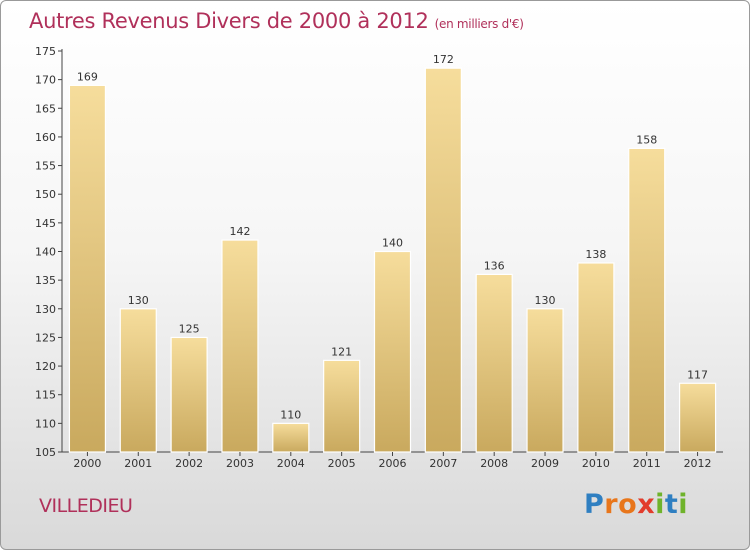  Describe the element at coordinates (494, 265) in the screenshot. I see `bar-value-label: 136` at that location.